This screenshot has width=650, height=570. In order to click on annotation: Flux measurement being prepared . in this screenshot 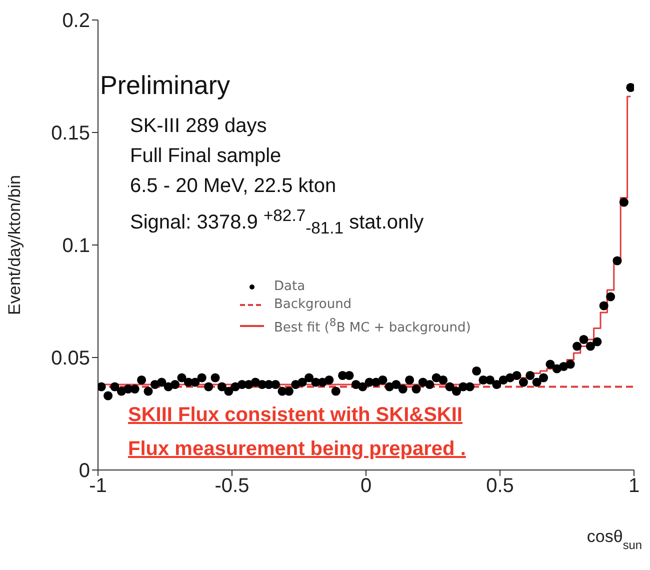, I will do `click(297, 449)`.